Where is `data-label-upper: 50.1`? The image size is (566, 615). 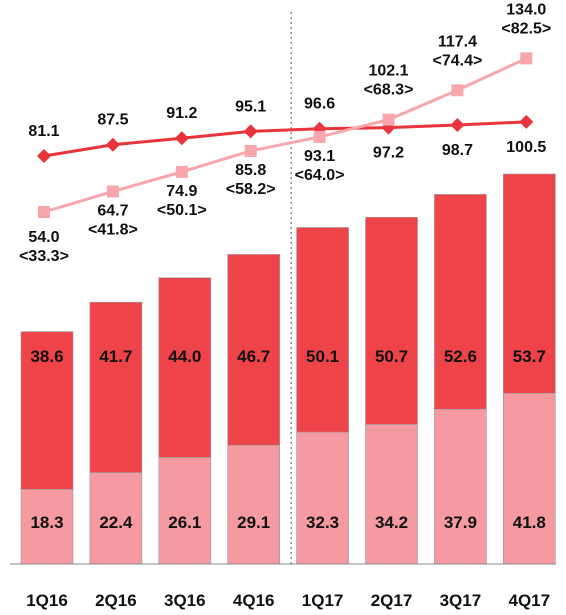
data-label-upper: 50.1 is located at coordinates (322, 356).